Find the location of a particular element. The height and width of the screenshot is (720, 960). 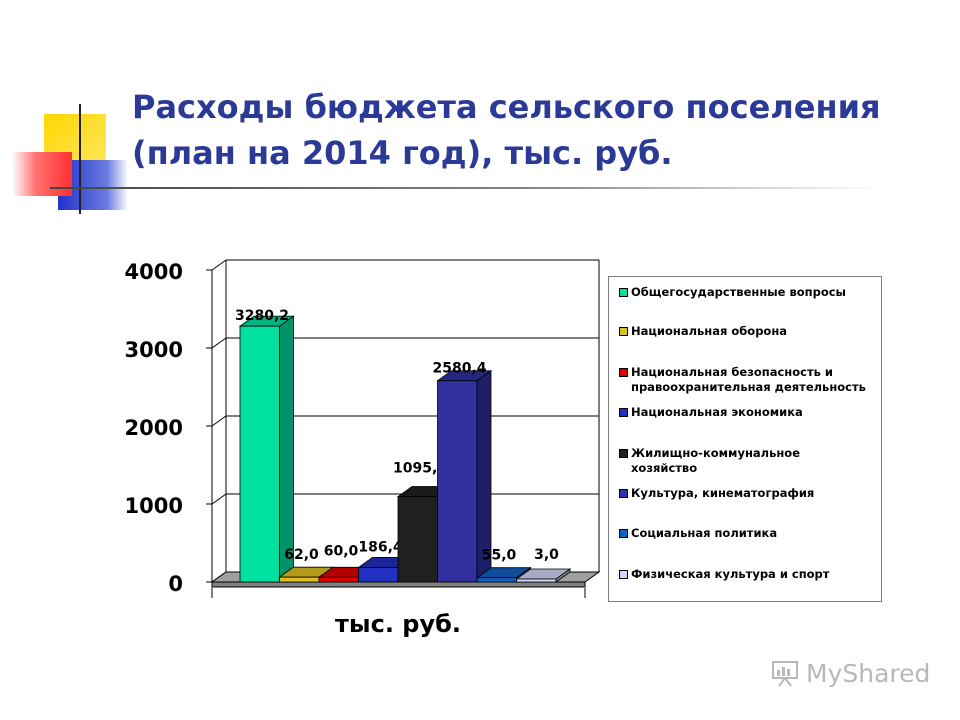

bar-side is located at coordinates (286, 449).